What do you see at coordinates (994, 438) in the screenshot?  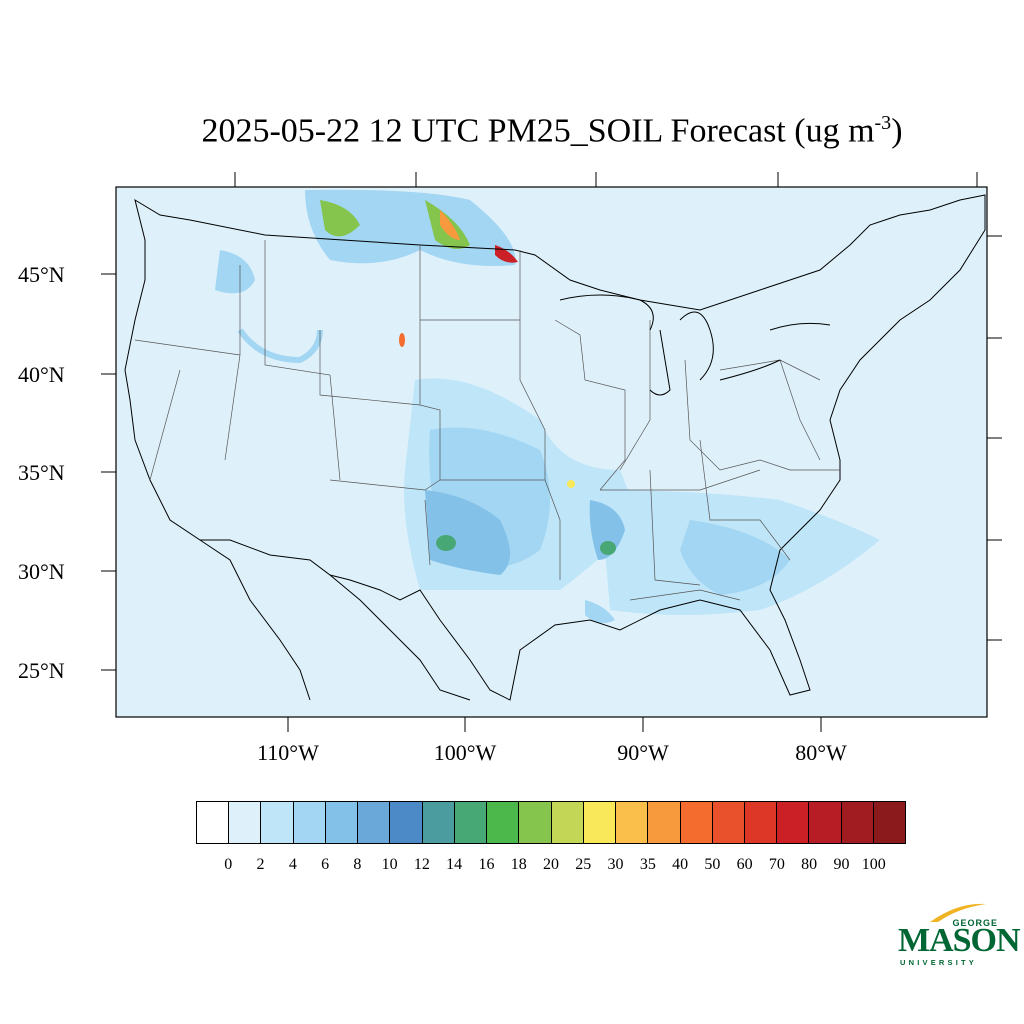 I see `right-ticks` at bounding box center [994, 438].